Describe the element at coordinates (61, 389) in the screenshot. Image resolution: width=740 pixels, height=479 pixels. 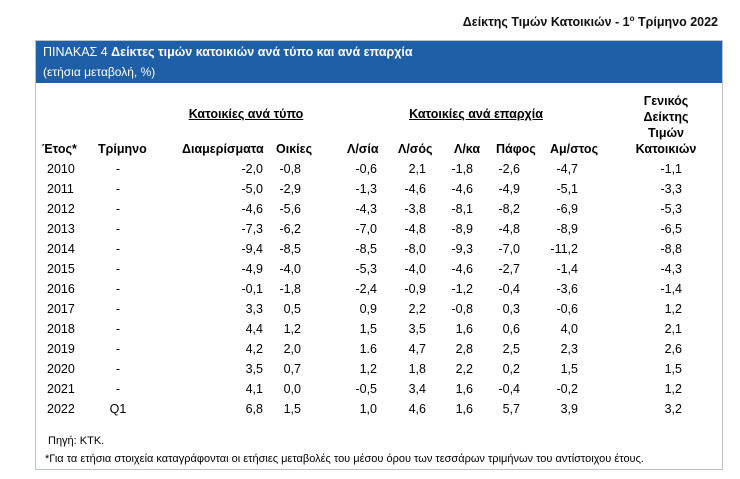
I see `cell-year: 2021` at that location.